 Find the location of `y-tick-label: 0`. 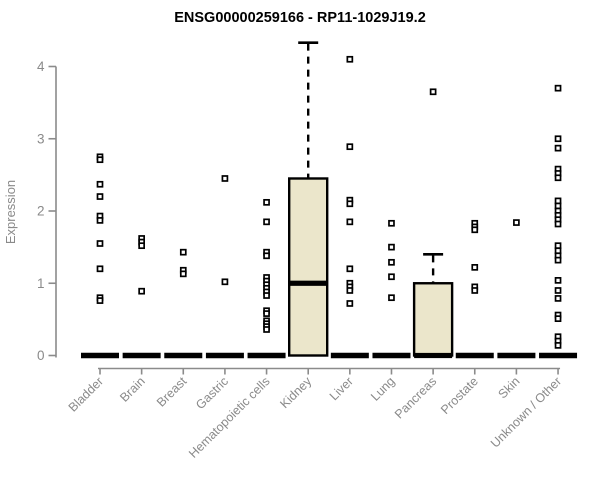

y-tick-label: 0 is located at coordinates (41, 355).